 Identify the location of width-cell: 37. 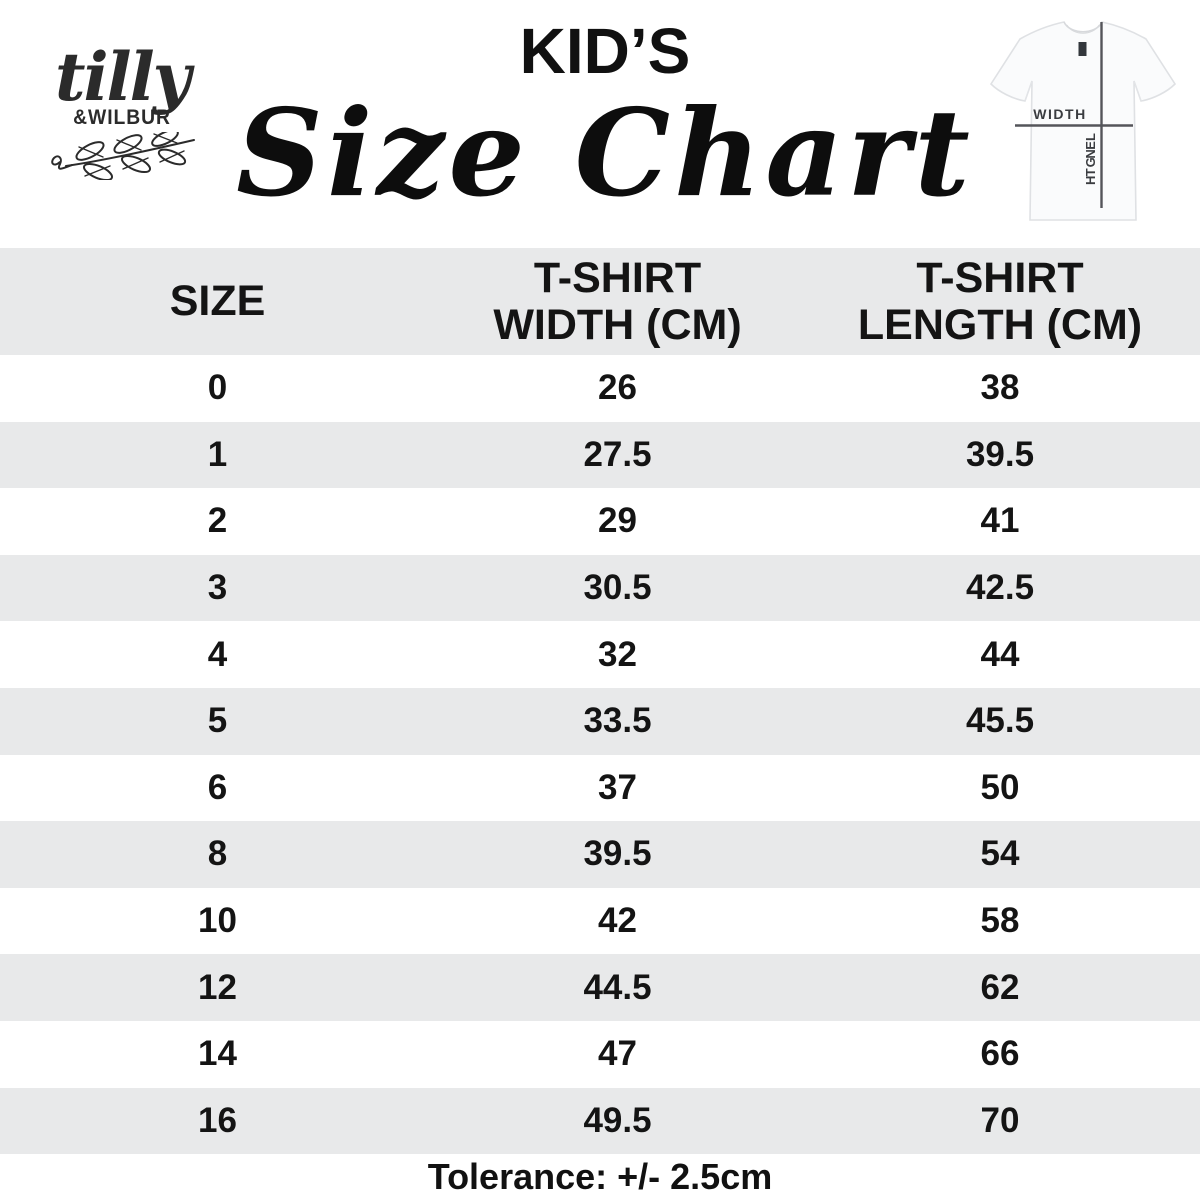
(617, 787).